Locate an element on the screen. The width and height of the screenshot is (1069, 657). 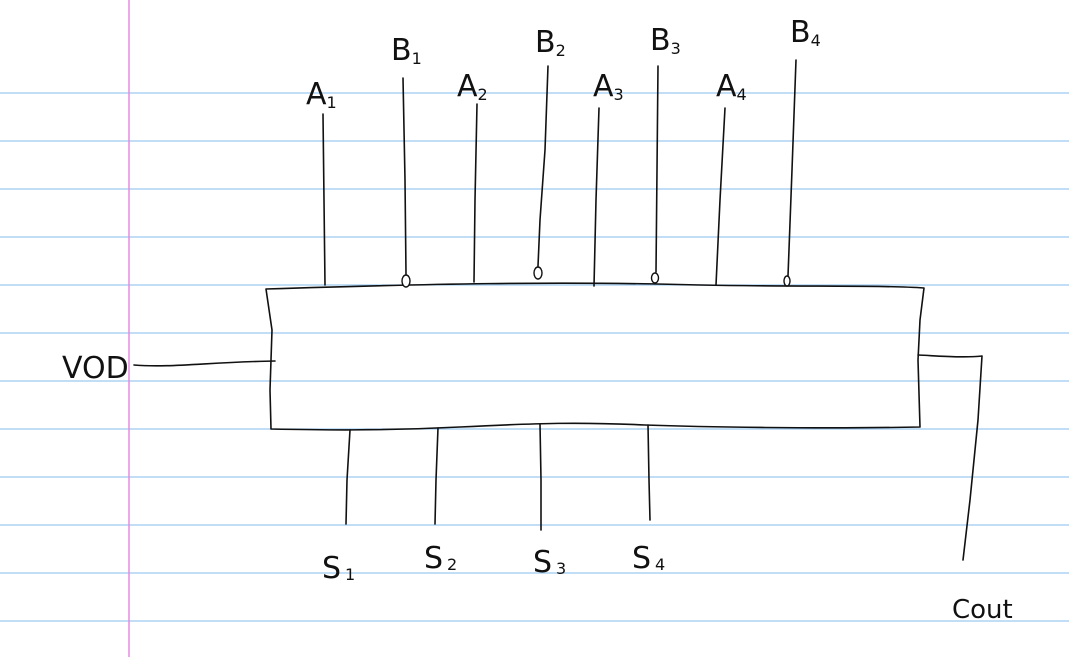
bubble-b3 is located at coordinates (655, 278).